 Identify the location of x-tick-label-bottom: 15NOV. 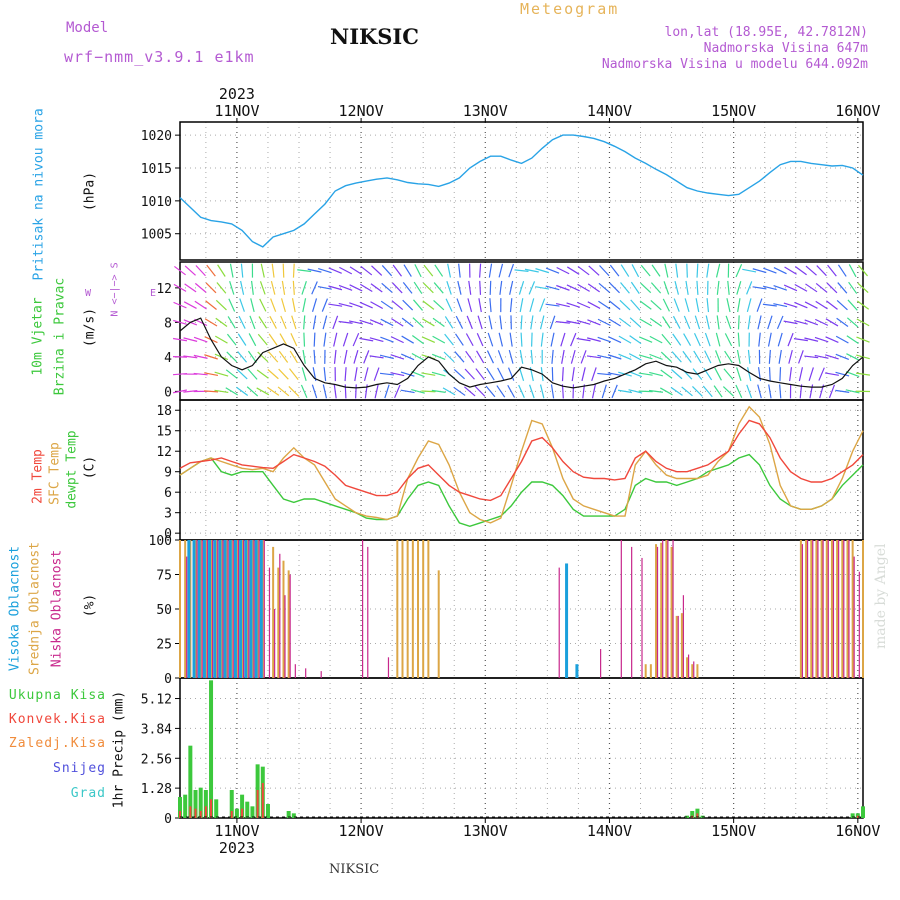
(733, 831).